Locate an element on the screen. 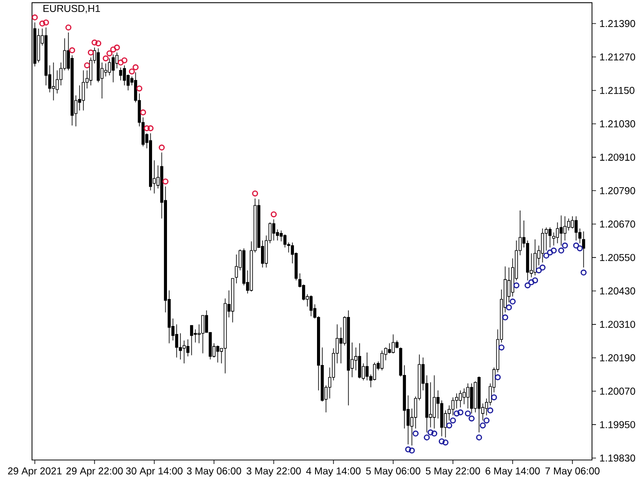 This screenshot has height=480, width=640. y-tick-label: 1.21150 is located at coordinates (617, 90).